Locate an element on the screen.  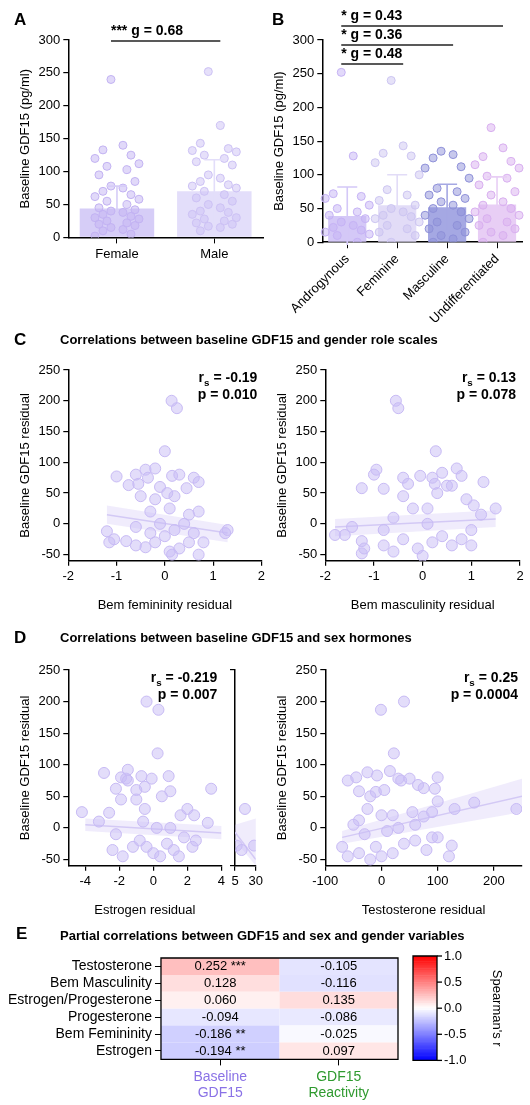
x-axis-title: Bem femininity residual is located at coordinates (165, 604).